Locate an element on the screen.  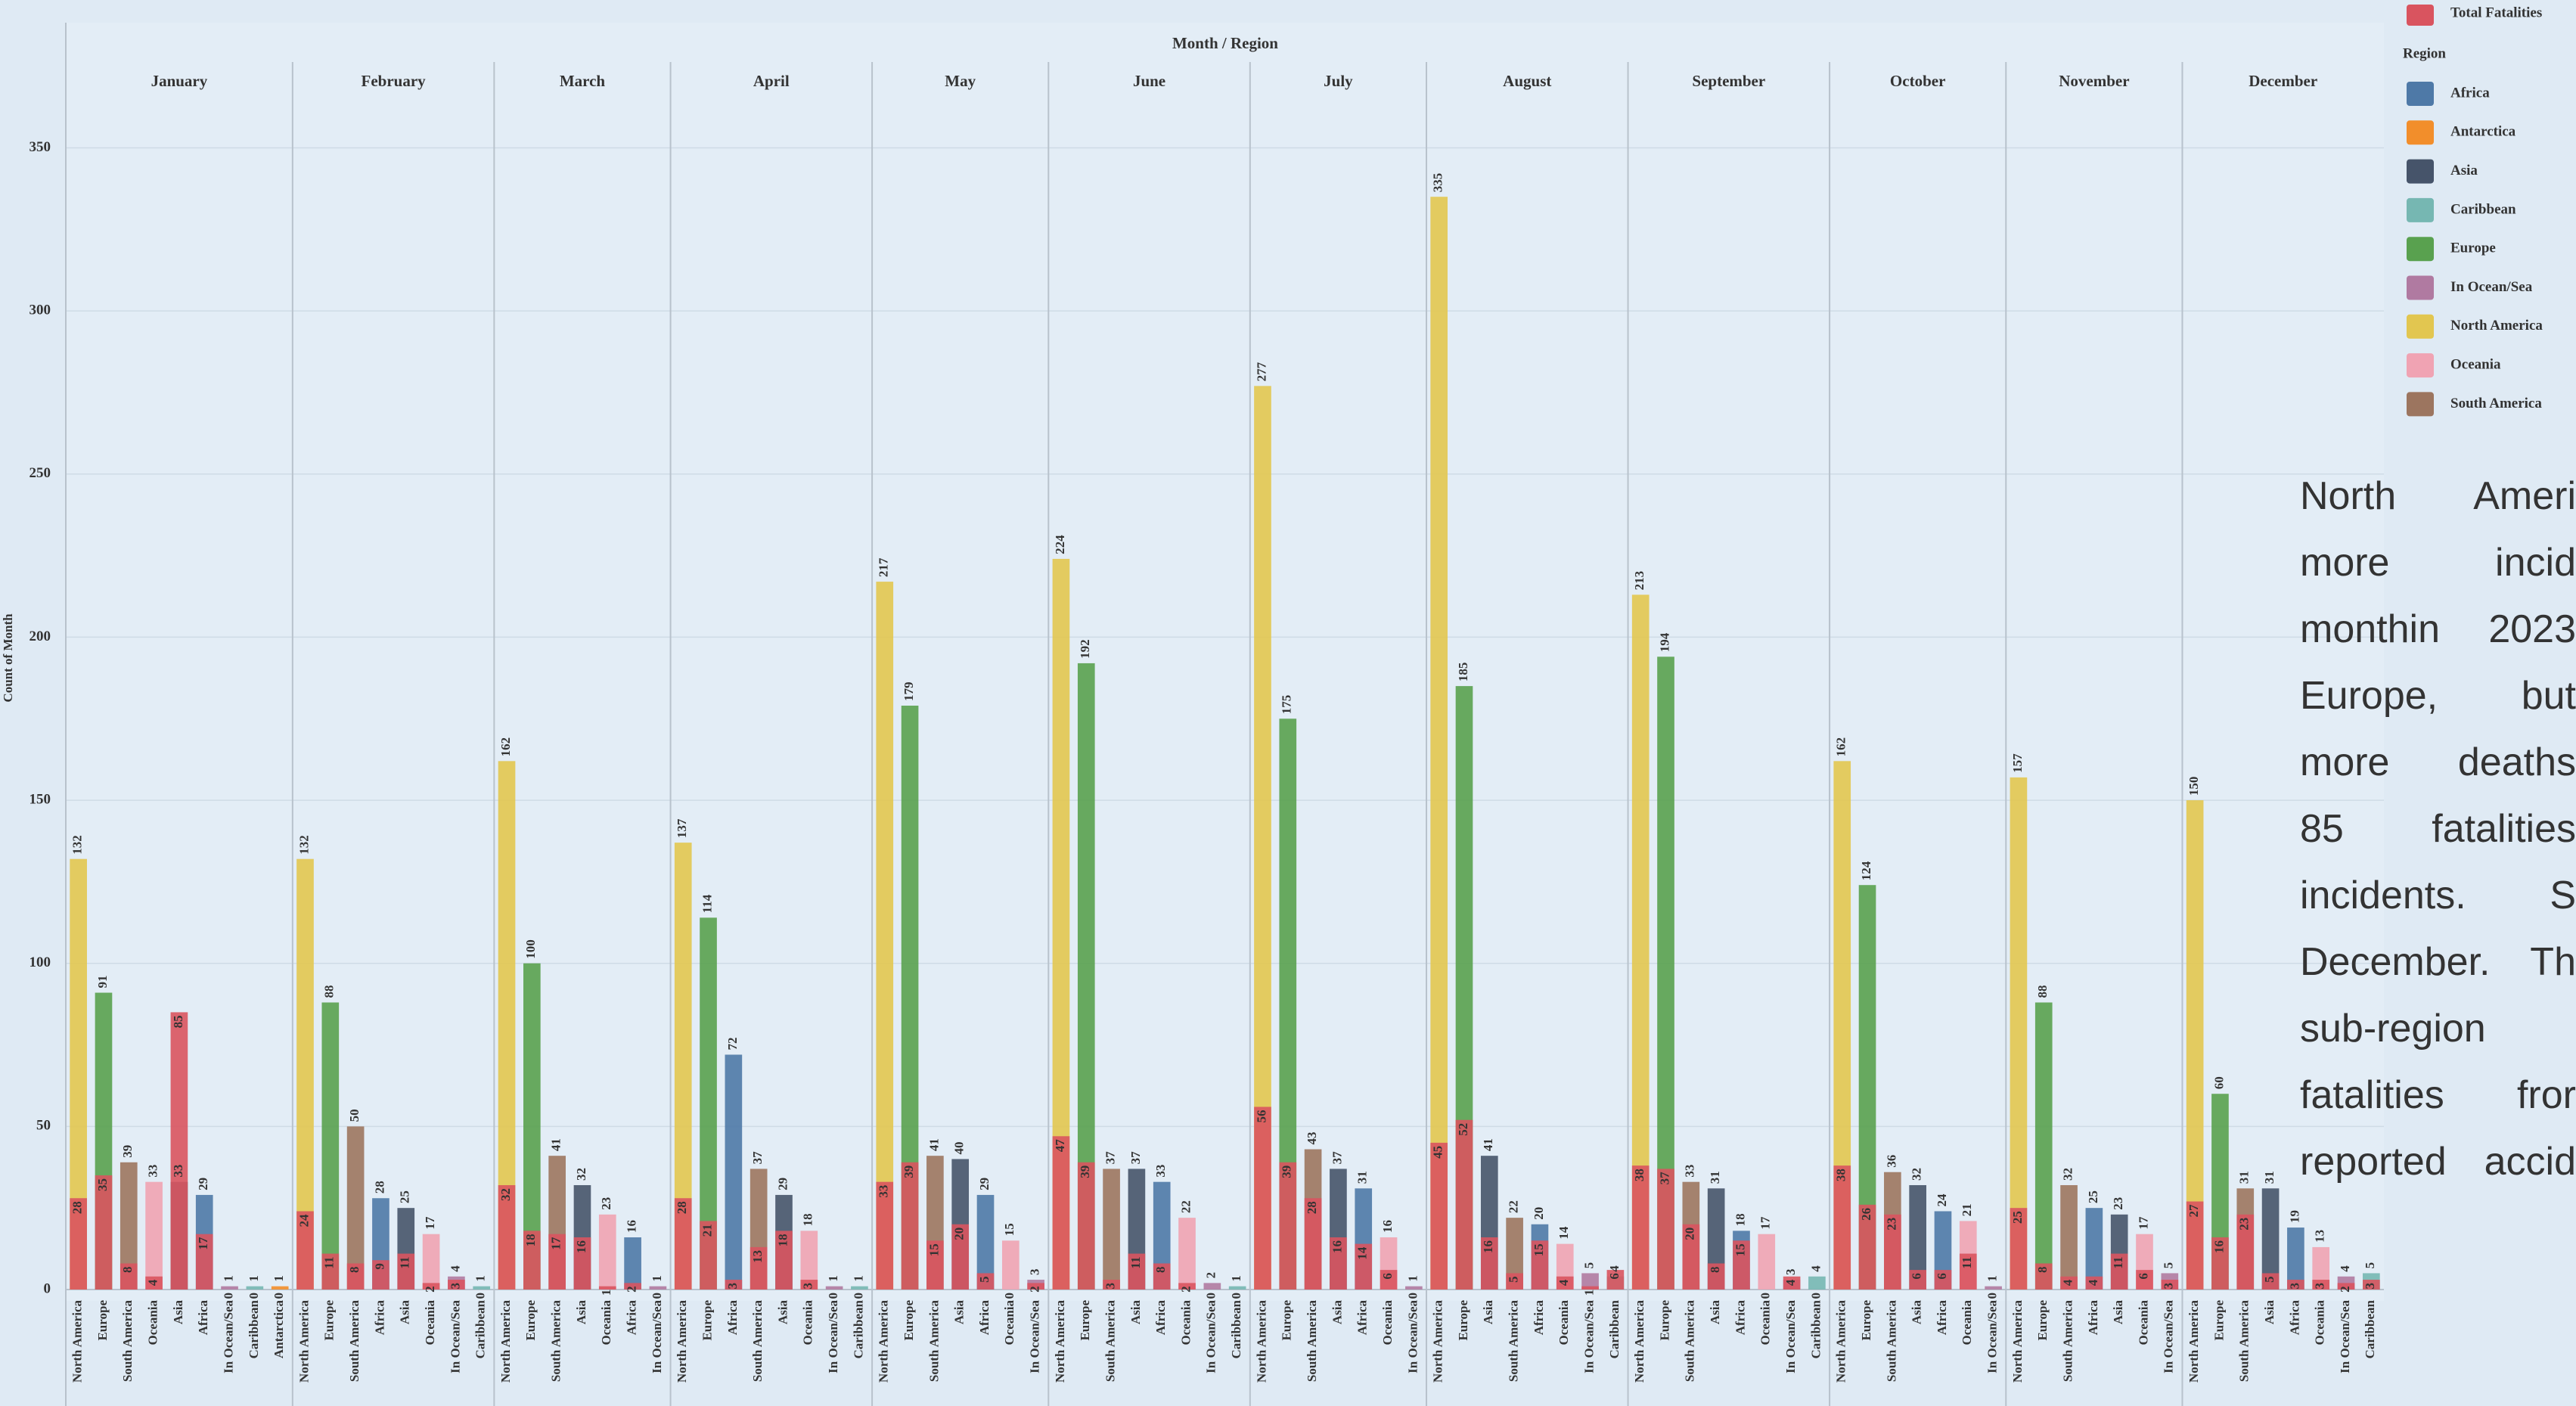
y-axis-label: Count of Month is located at coordinates (8, 658).